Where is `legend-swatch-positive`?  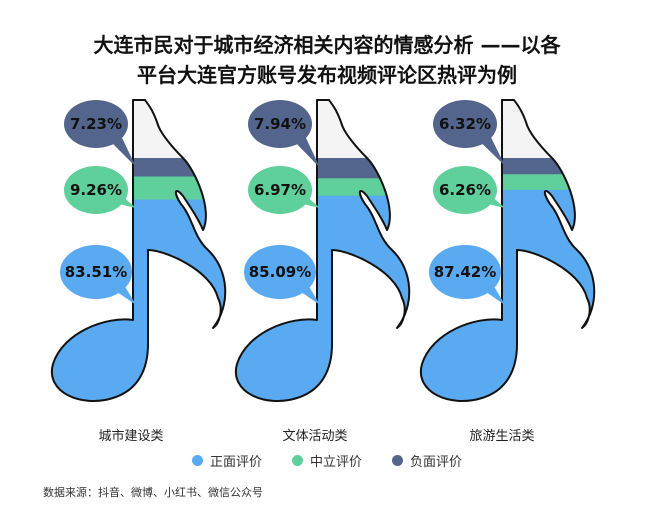 legend-swatch-positive is located at coordinates (197, 460).